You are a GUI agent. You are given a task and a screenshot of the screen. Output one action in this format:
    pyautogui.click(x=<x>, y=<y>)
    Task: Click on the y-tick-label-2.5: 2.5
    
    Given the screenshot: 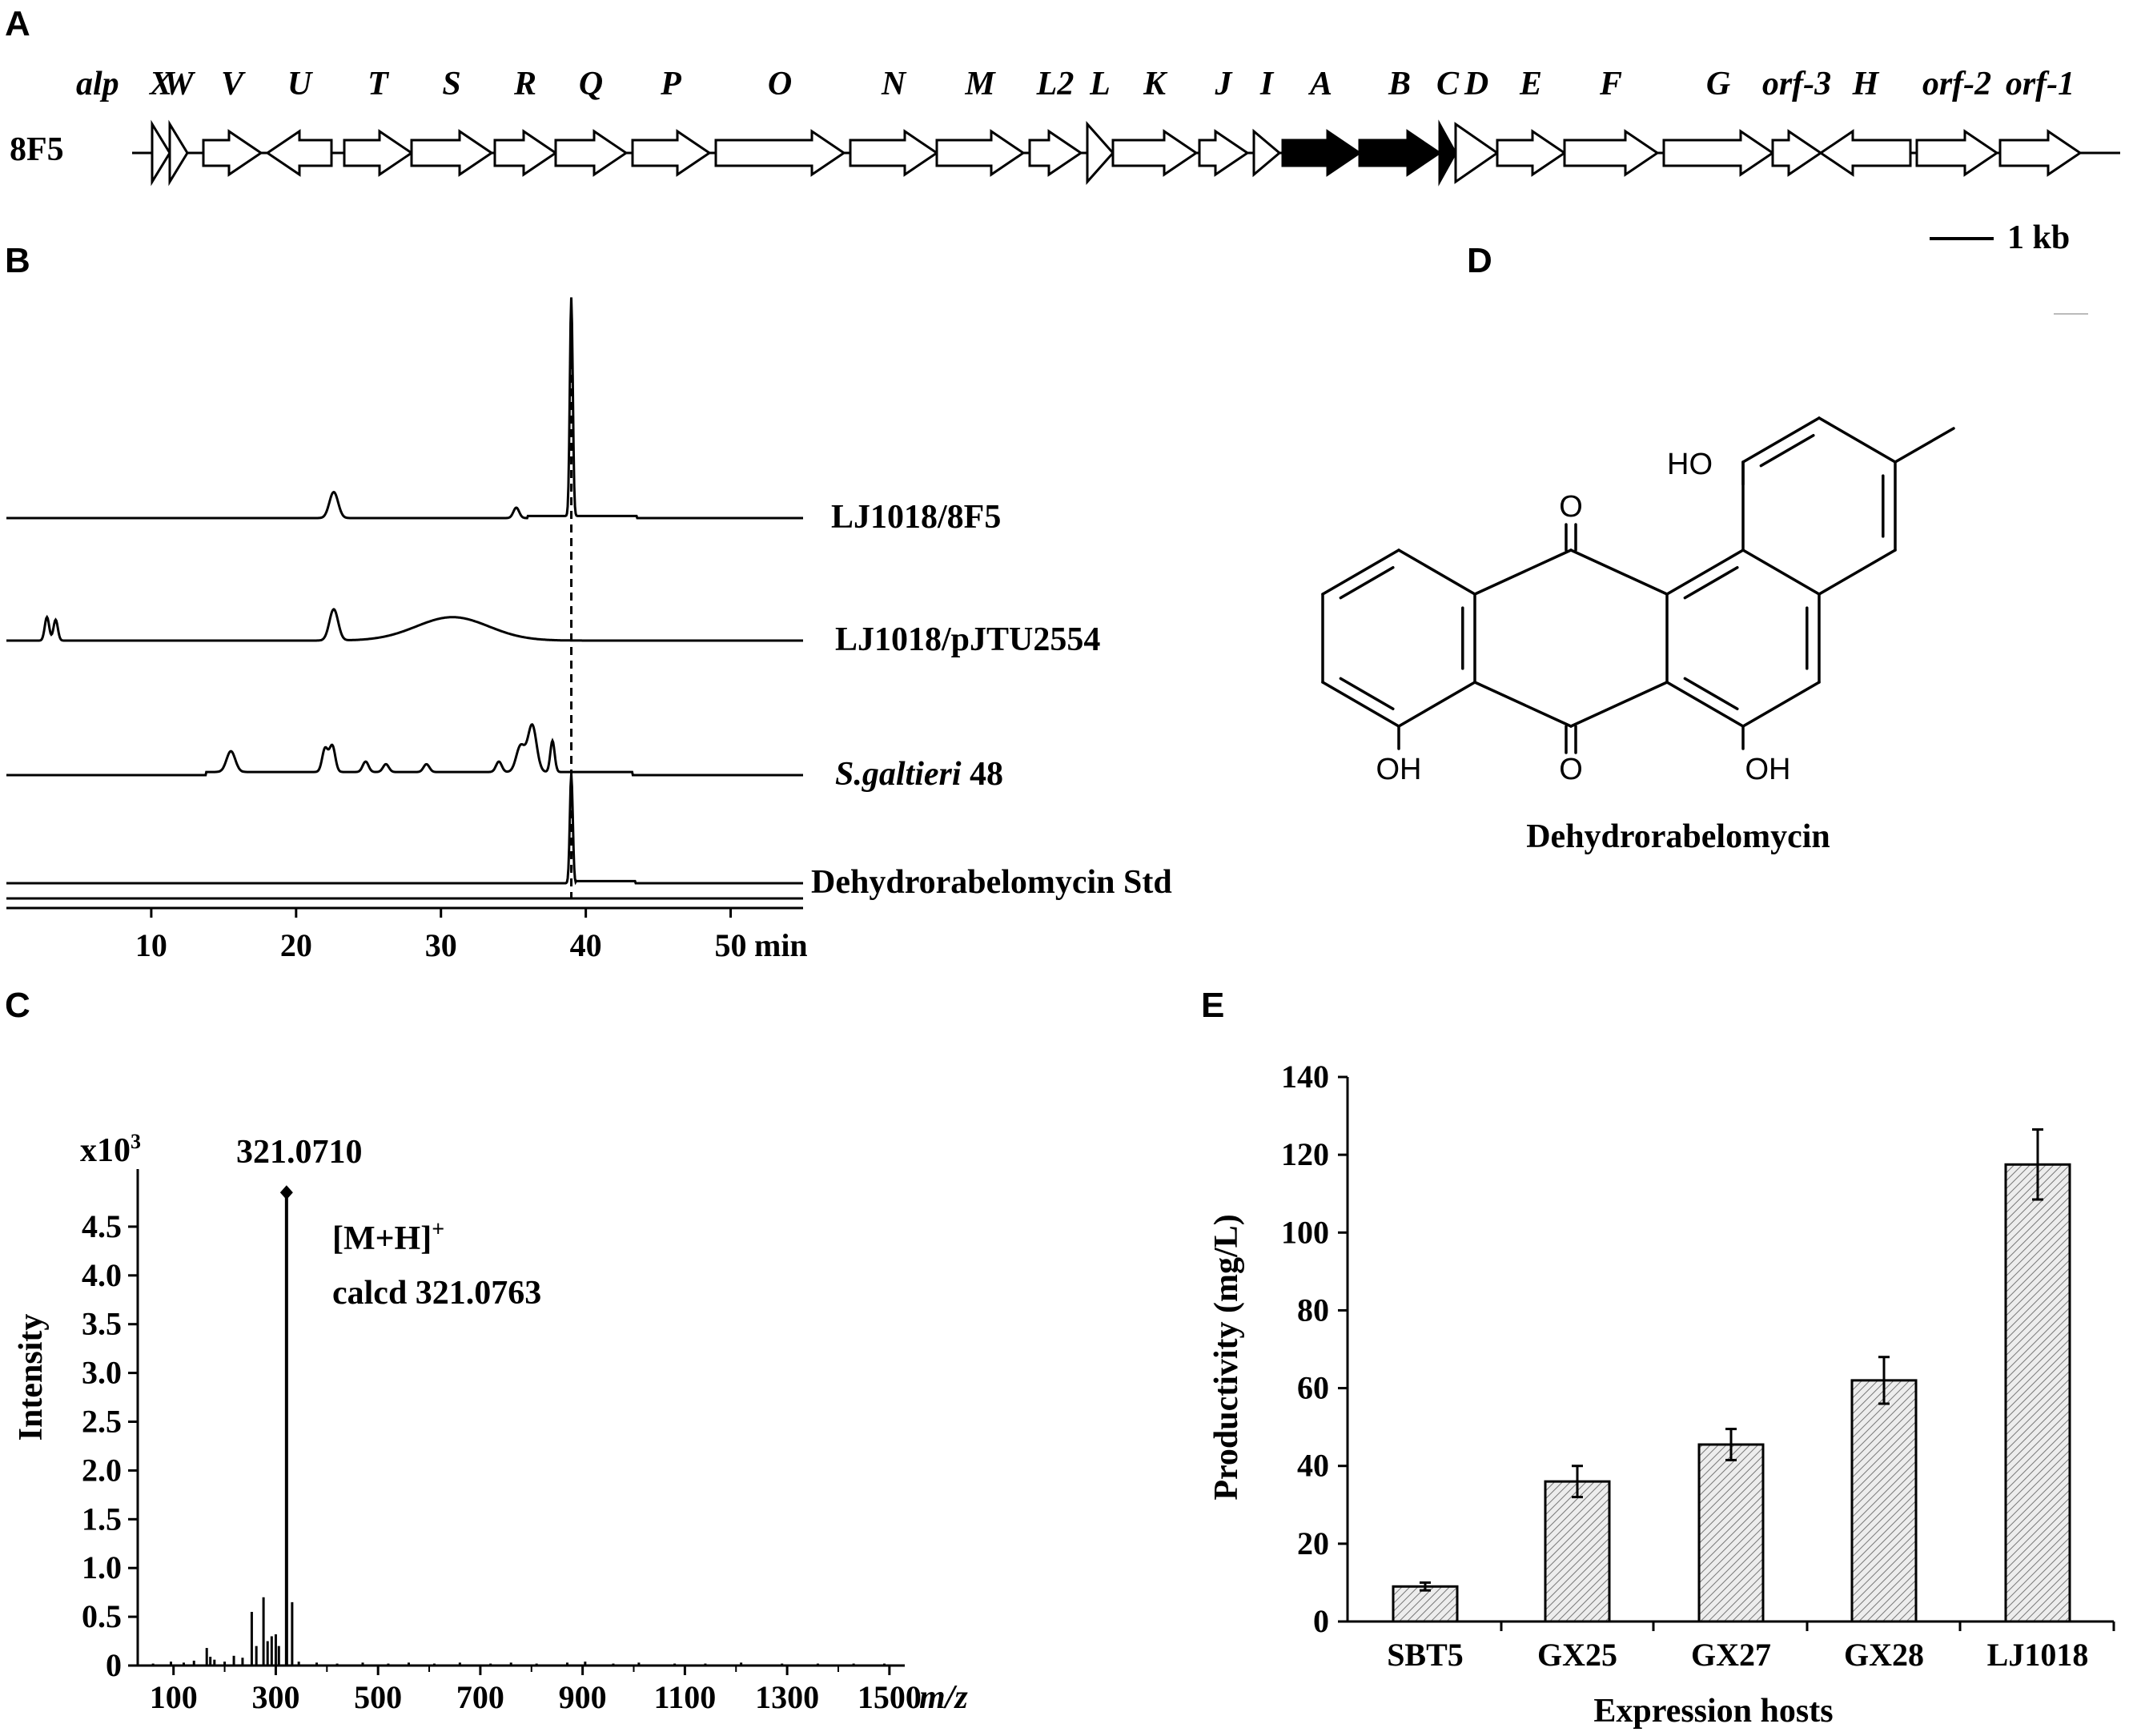 What is the action you would take?
    pyautogui.click(x=102, y=1422)
    